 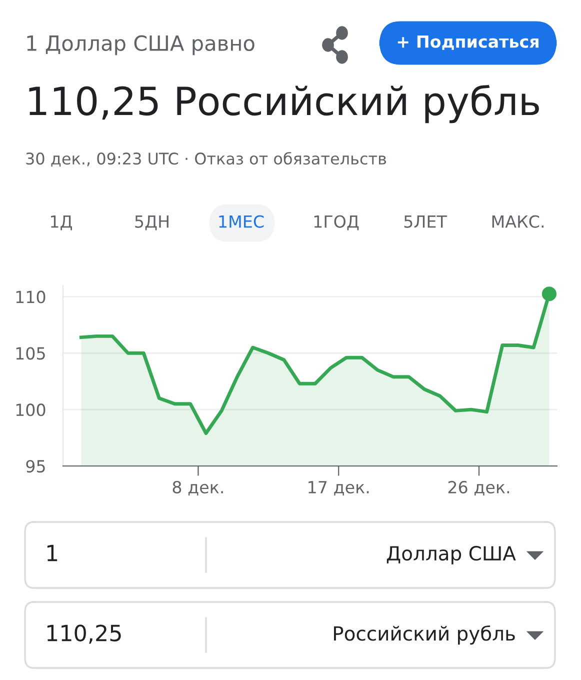 I want to click on y-tick-label: 100, so click(x=31, y=410).